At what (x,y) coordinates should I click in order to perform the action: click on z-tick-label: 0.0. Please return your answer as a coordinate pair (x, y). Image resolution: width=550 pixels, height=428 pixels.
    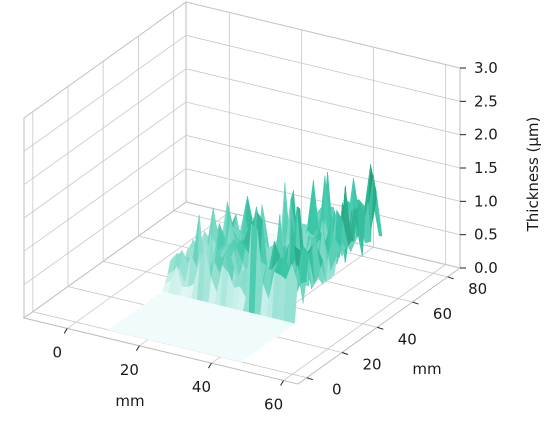
    Looking at the image, I should click on (486, 268).